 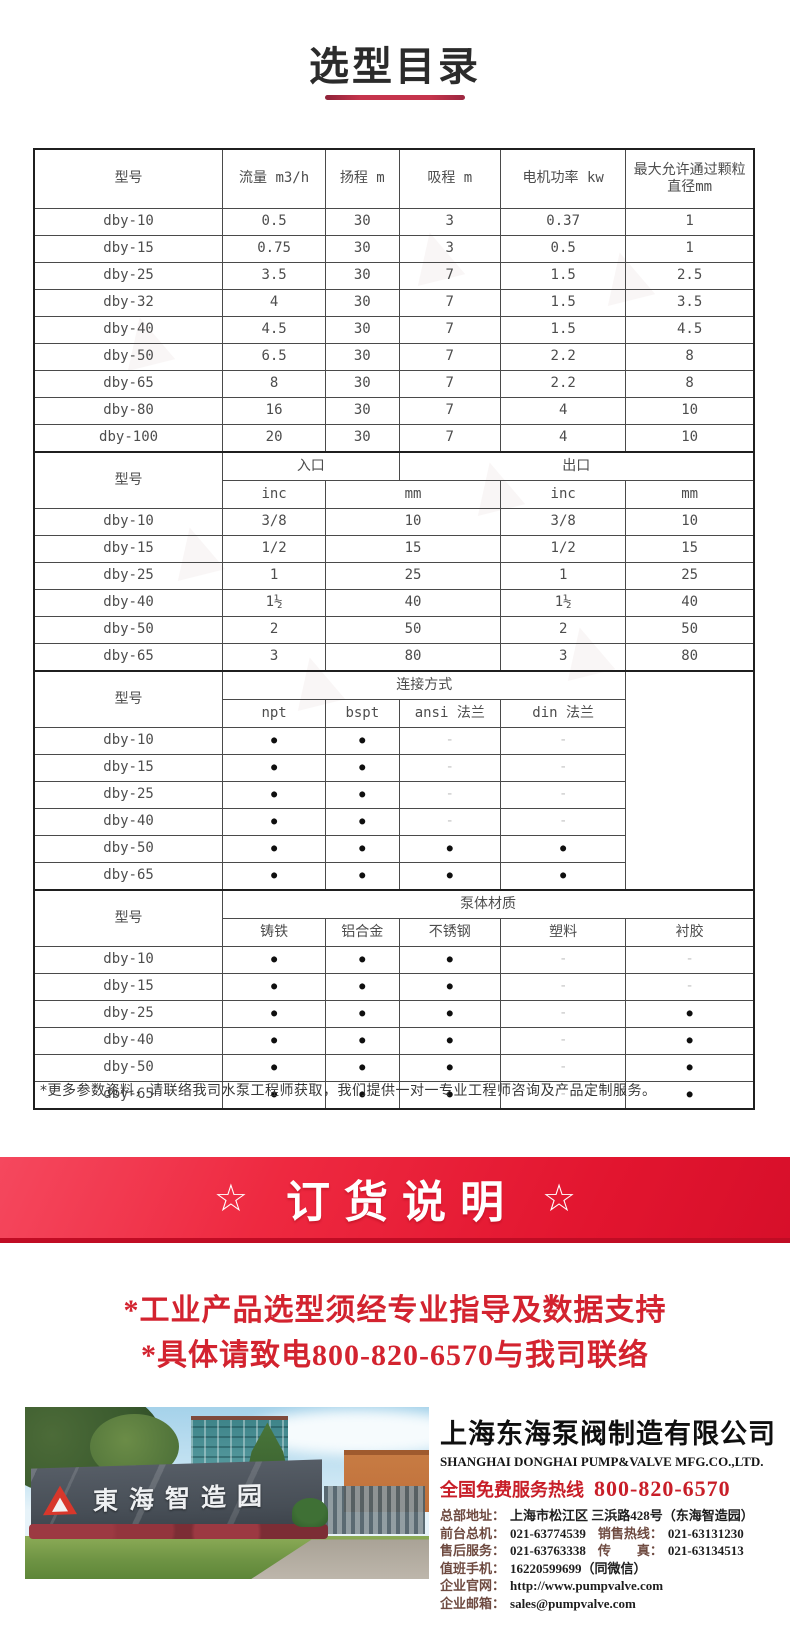 What do you see at coordinates (563, 603) in the screenshot?
I see `value-cell: 1½` at bounding box center [563, 603].